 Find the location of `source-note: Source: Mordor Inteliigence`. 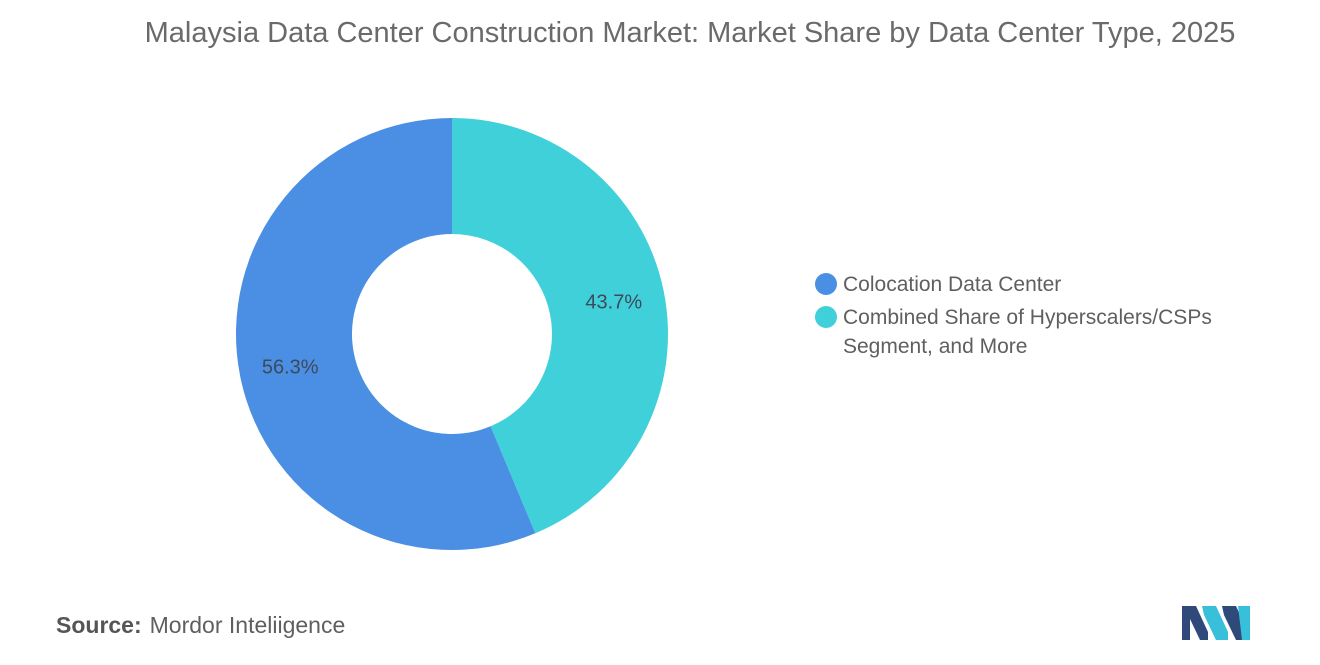

source-note: Source: Mordor Inteliigence is located at coordinates (200, 625).